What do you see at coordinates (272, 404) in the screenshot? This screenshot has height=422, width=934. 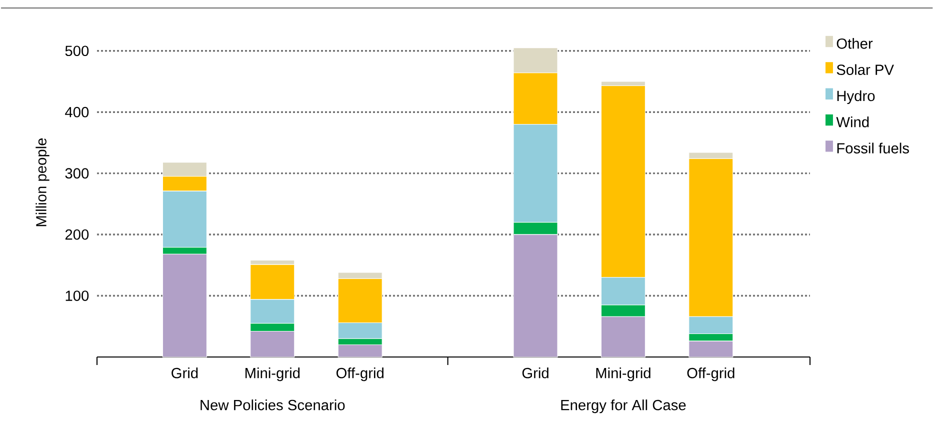 I see `text: New Policies Scenario` at bounding box center [272, 404].